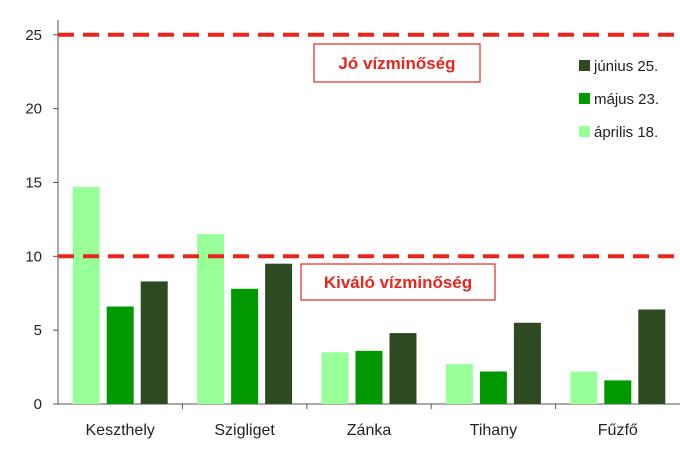 This screenshot has width=680, height=459. Describe the element at coordinates (369, 430) in the screenshot. I see `x-tick-label: Zánka` at that location.